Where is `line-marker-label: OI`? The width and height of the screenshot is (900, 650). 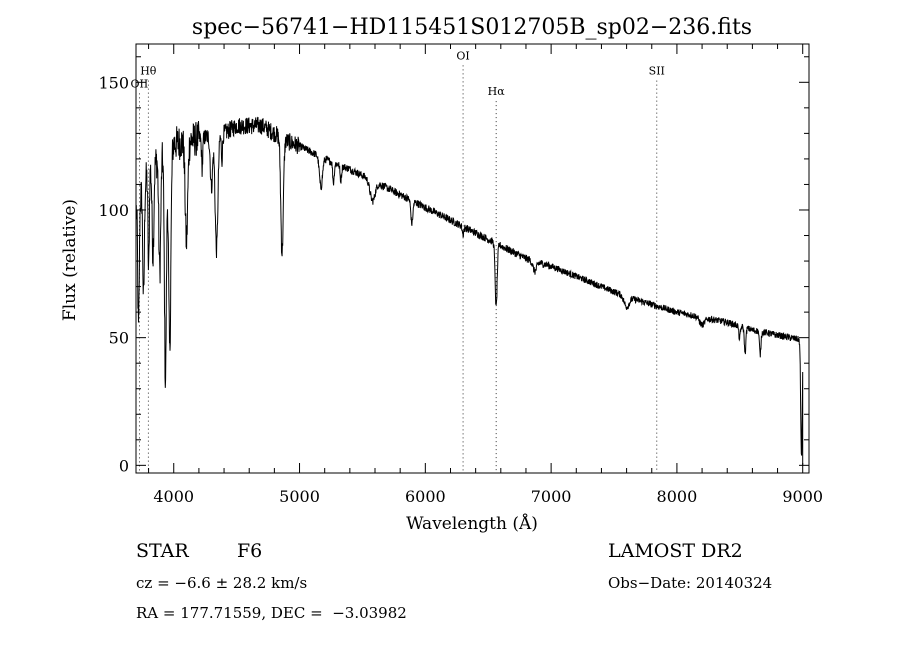 line-marker-label: OI is located at coordinates (462, 55).